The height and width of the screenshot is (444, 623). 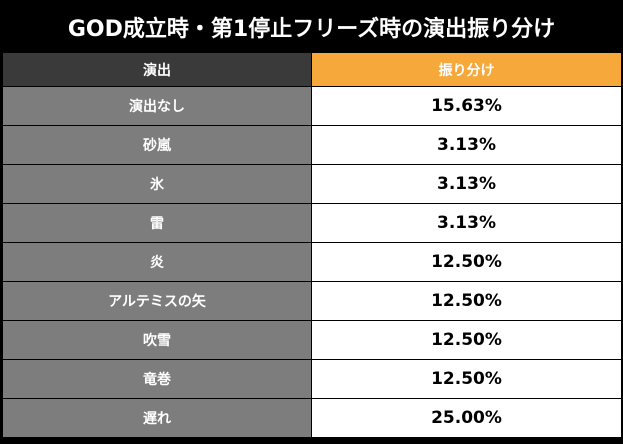 I want to click on row-label: 炎, so click(x=157, y=262).